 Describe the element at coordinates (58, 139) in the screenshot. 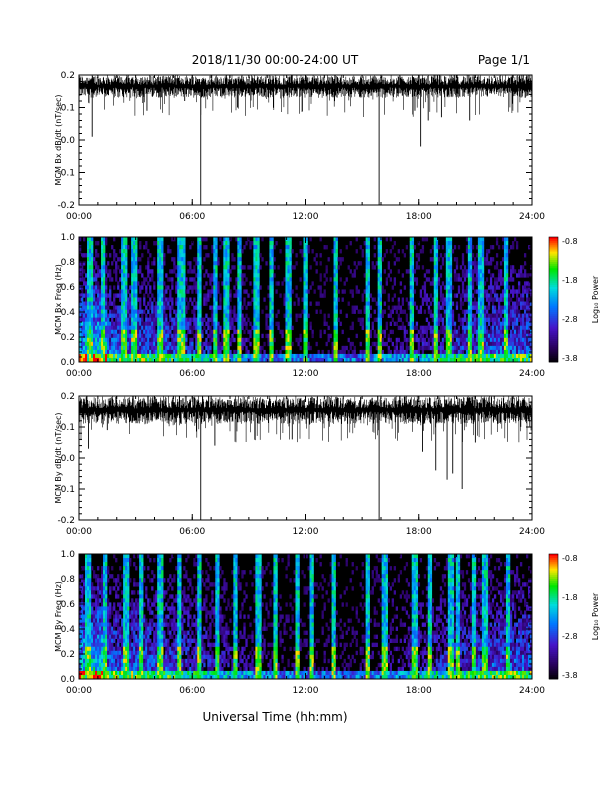

I see `y-axis-label: MCM Bx dB/dt (nT/sec)` at that location.